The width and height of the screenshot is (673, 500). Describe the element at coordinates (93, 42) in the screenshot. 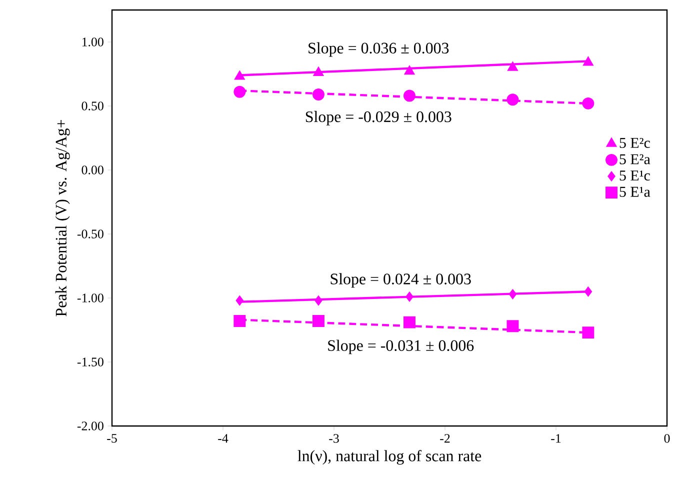

I see `y-tick-label: 1.00` at that location.